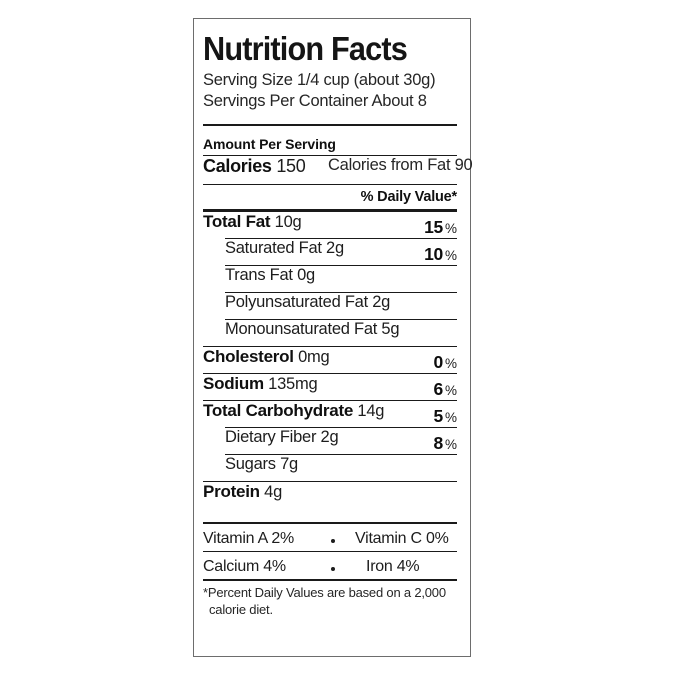 This screenshot has width=679, height=679. I want to click on daily-value-cell: 5%, so click(445, 416).